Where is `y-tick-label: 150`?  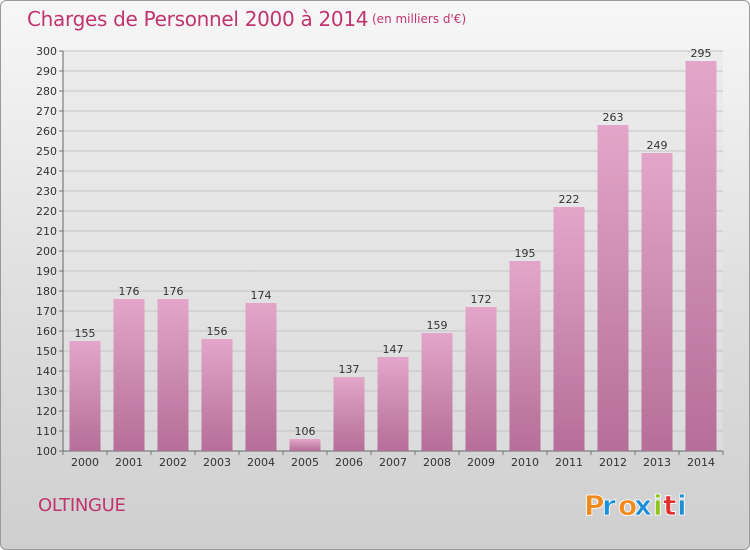
y-tick-label: 150 is located at coordinates (46, 351).